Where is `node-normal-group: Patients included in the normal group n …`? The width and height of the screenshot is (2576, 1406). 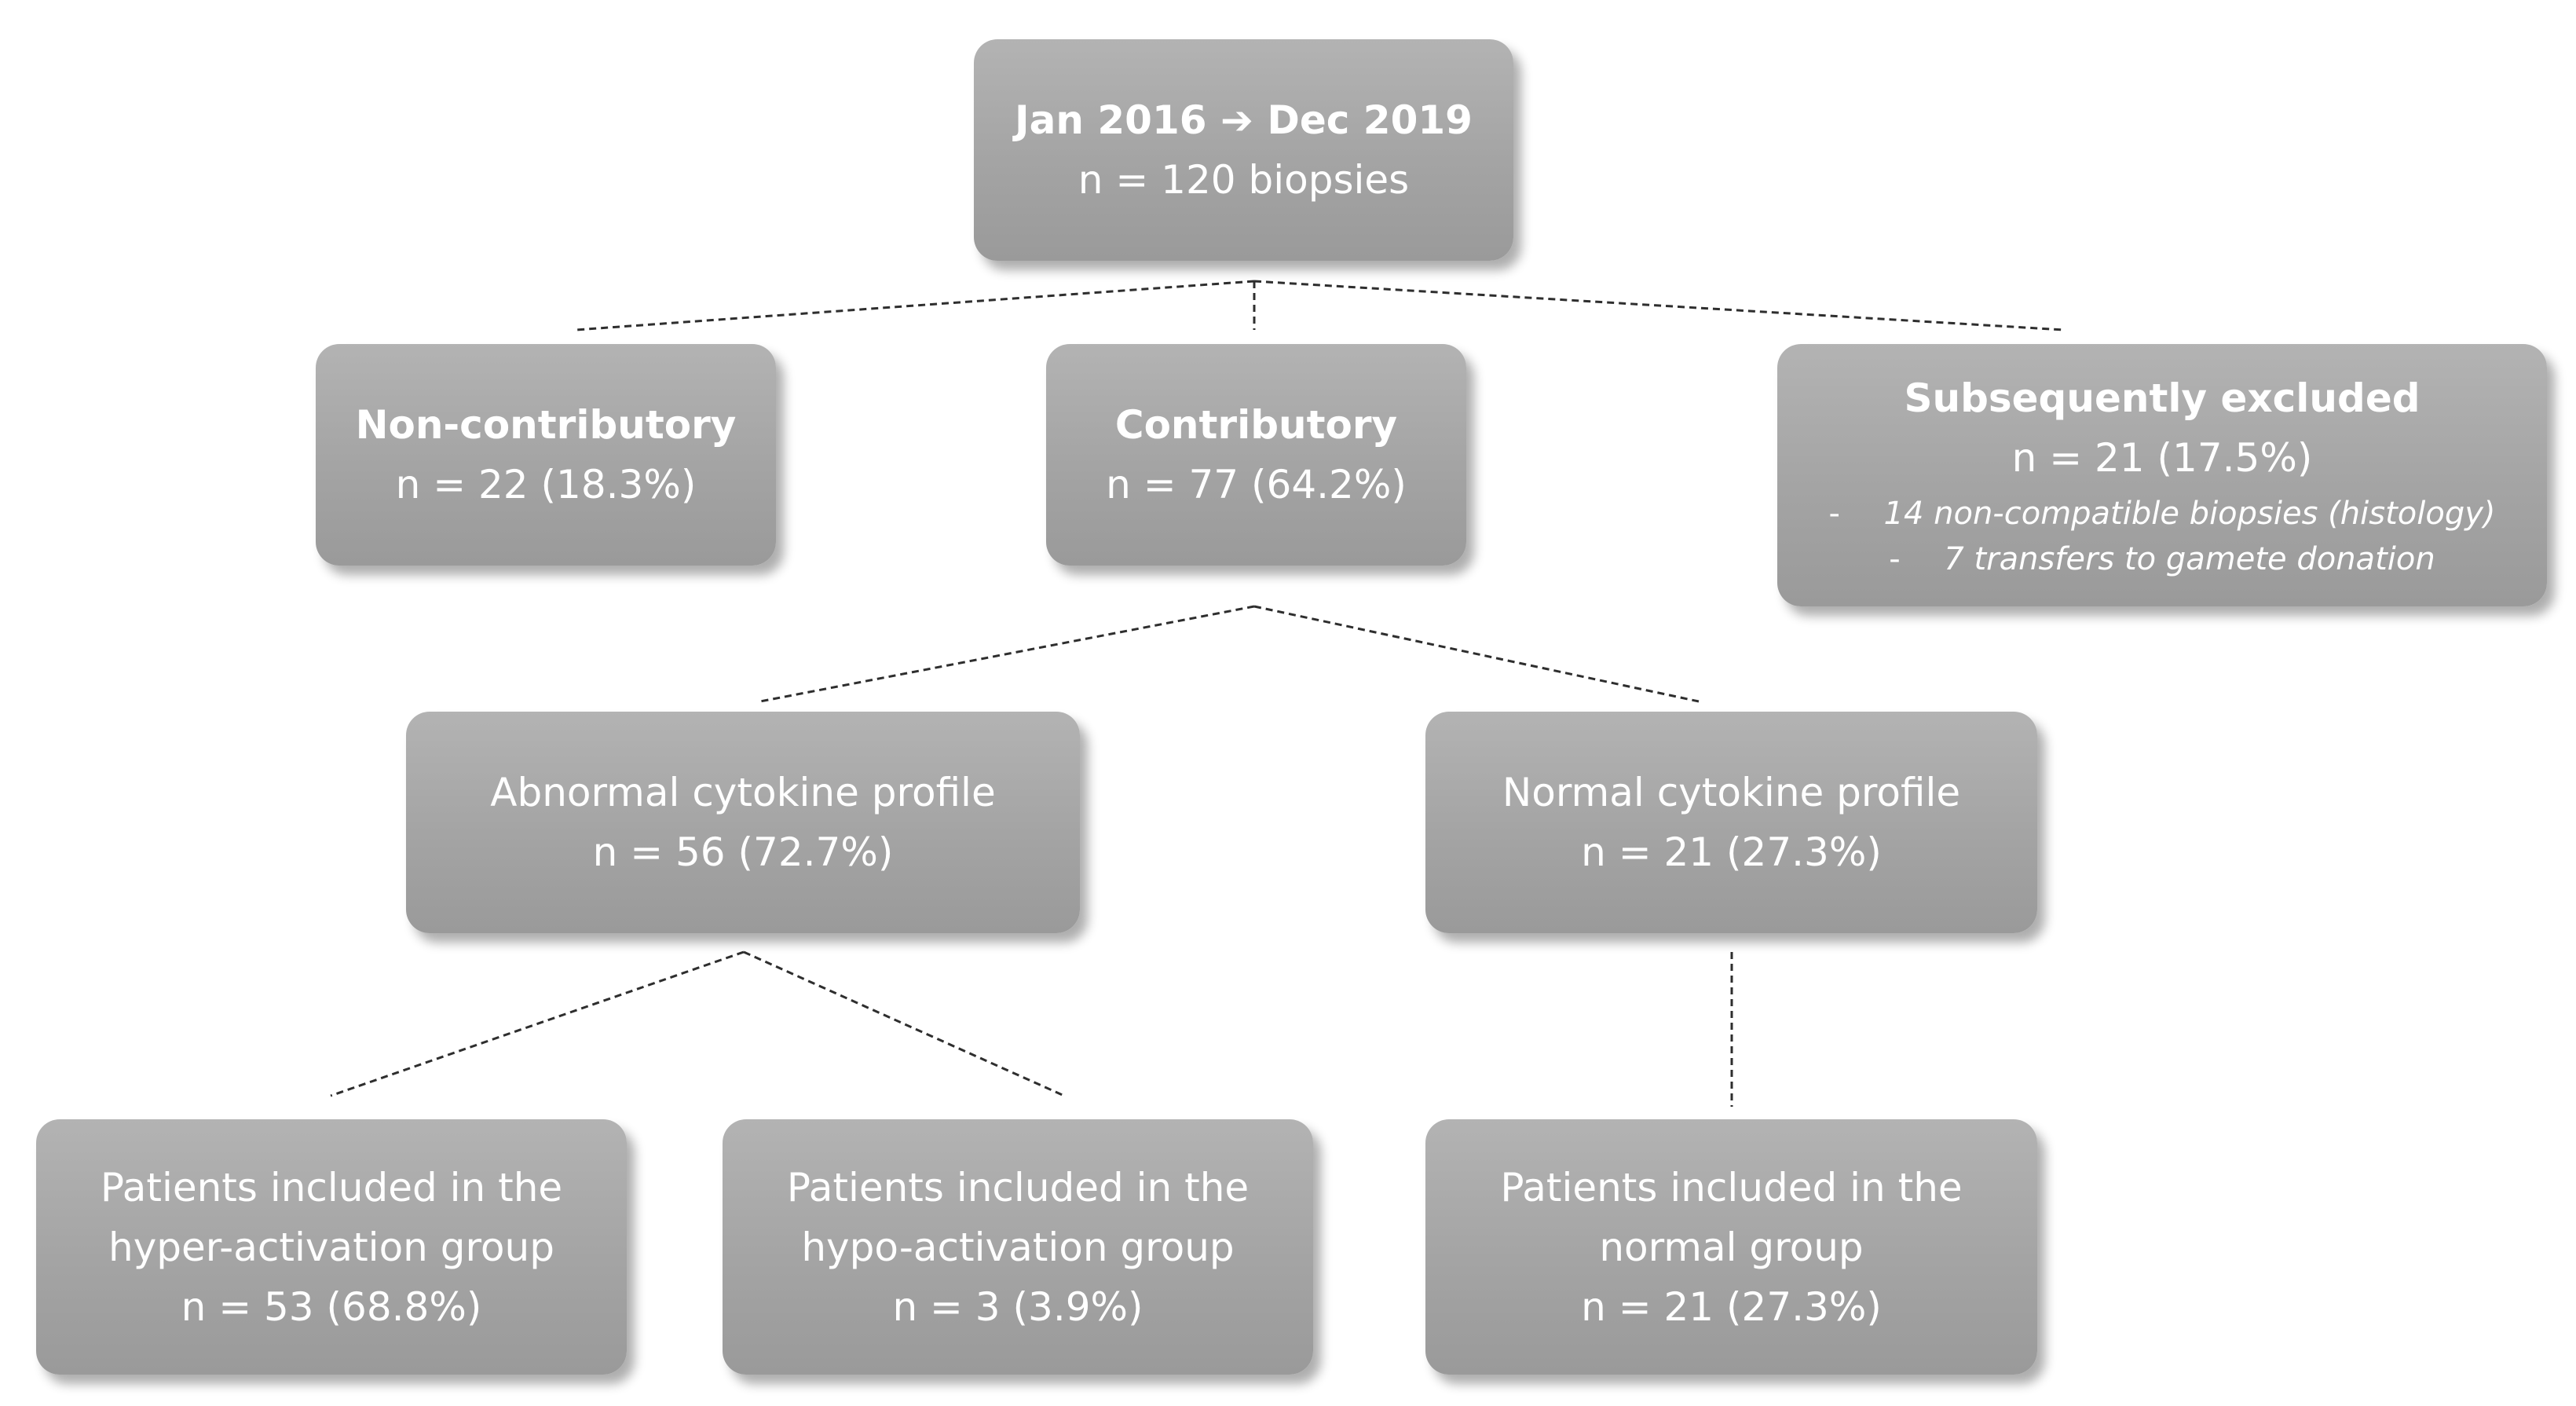
node-normal-group: Patients included in the normal group n … is located at coordinates (1731, 1247).